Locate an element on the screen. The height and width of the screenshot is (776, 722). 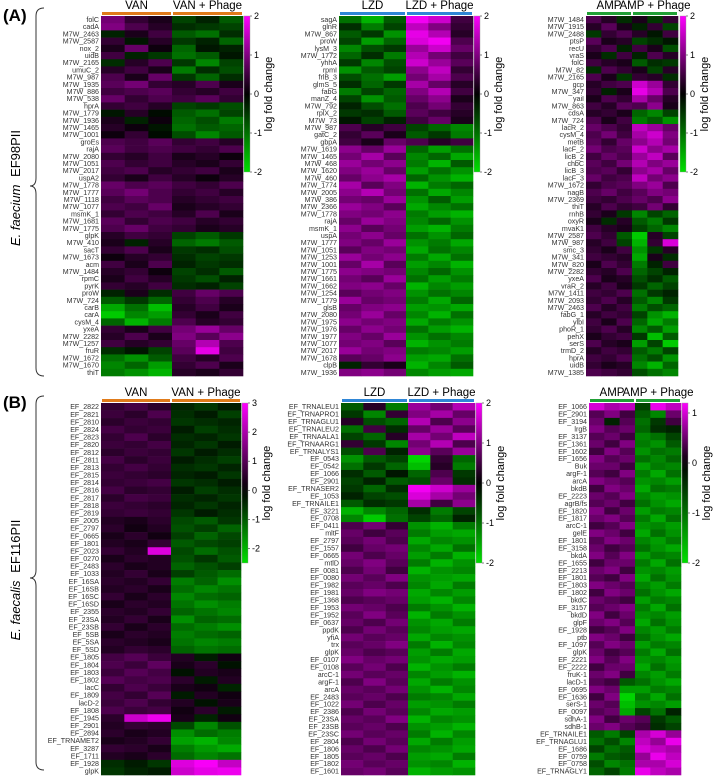
colorbar-tick-label: -1 is located at coordinates (256, 519).